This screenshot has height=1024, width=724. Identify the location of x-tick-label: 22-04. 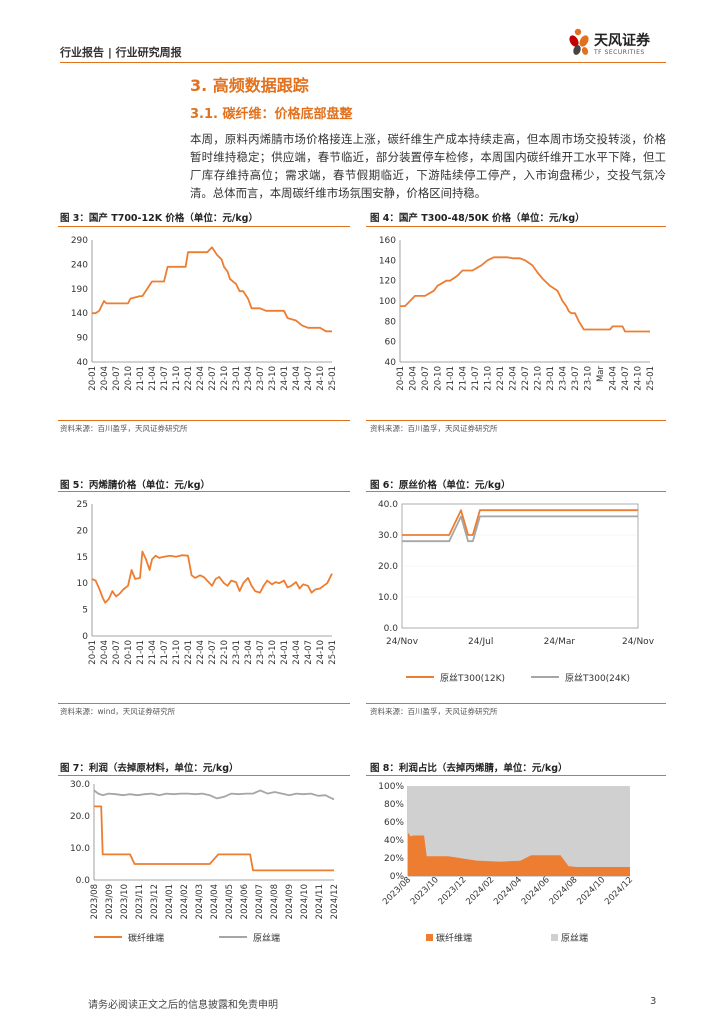
(201, 378).